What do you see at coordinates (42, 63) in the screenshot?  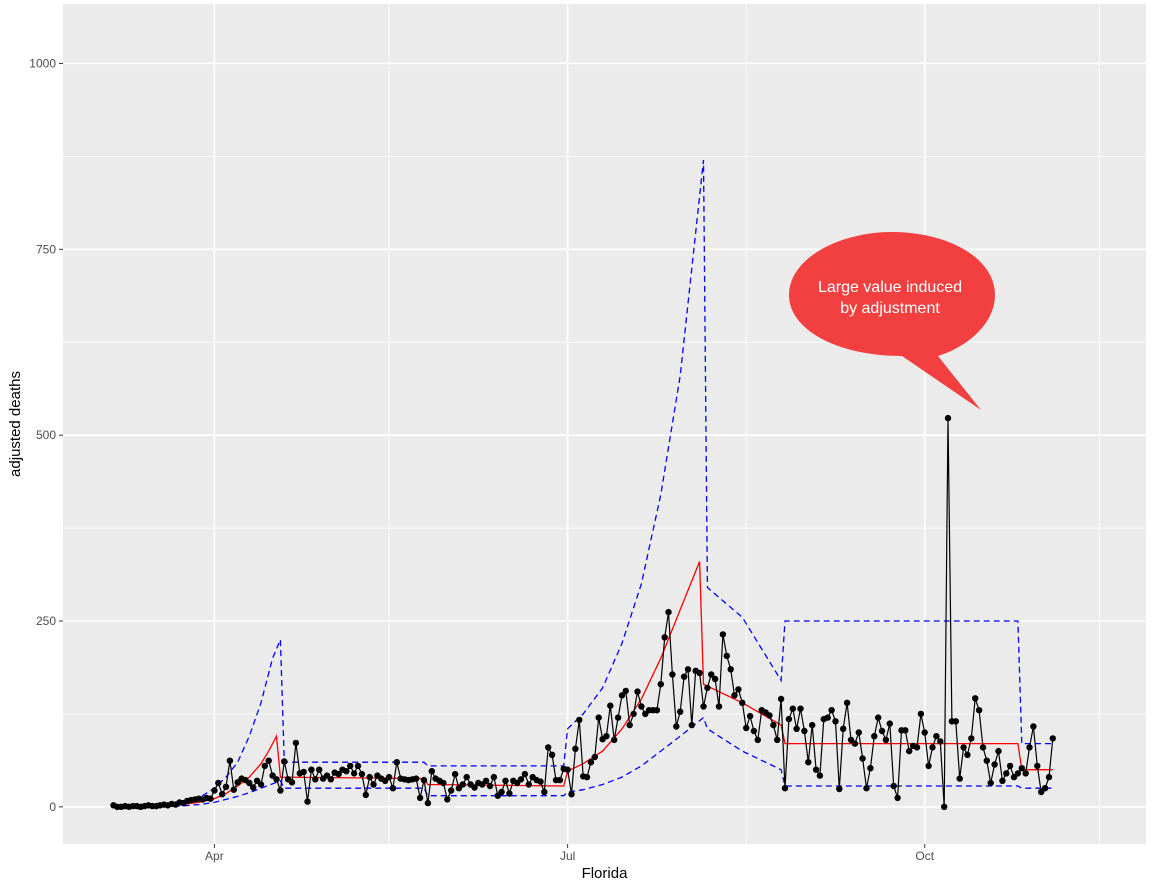 I see `y-tick-label: 1000` at bounding box center [42, 63].